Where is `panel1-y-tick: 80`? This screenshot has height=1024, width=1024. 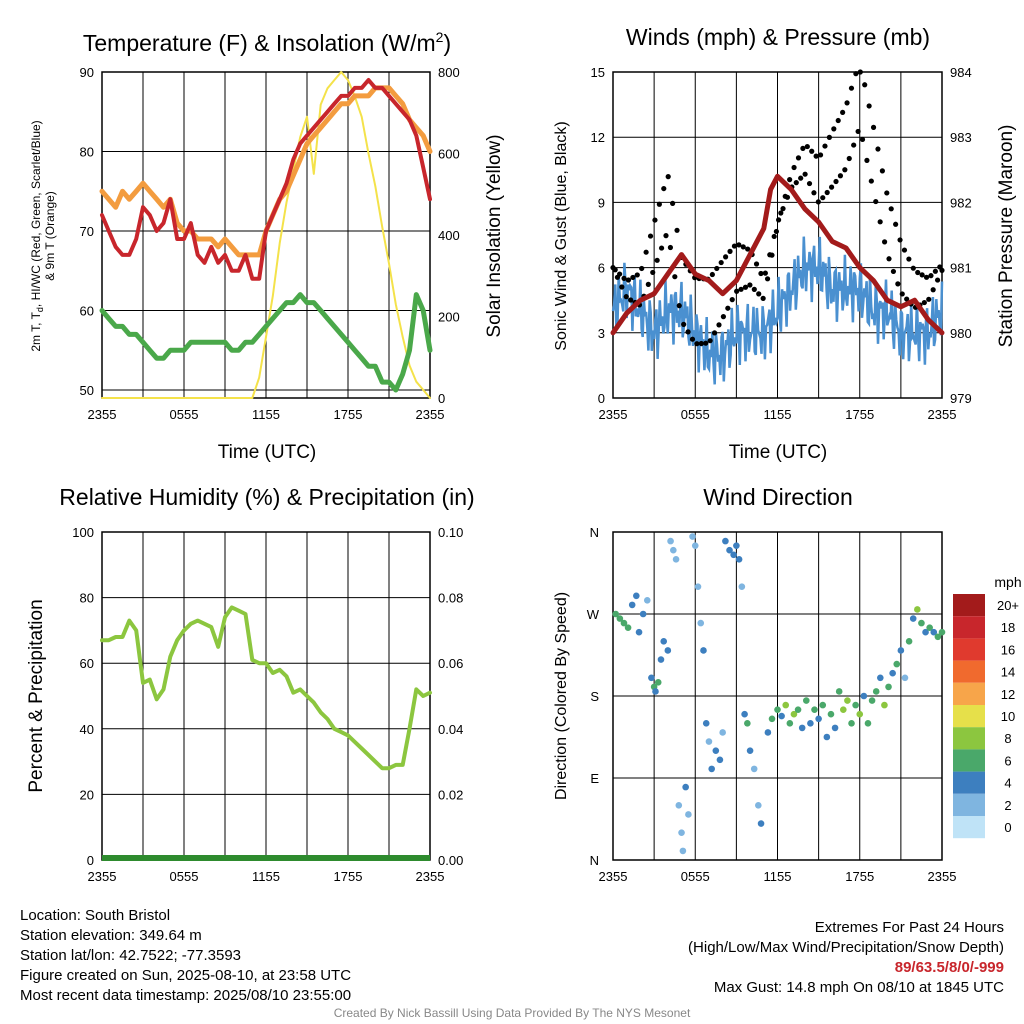 panel1-y-tick: 80 is located at coordinates (87, 152).